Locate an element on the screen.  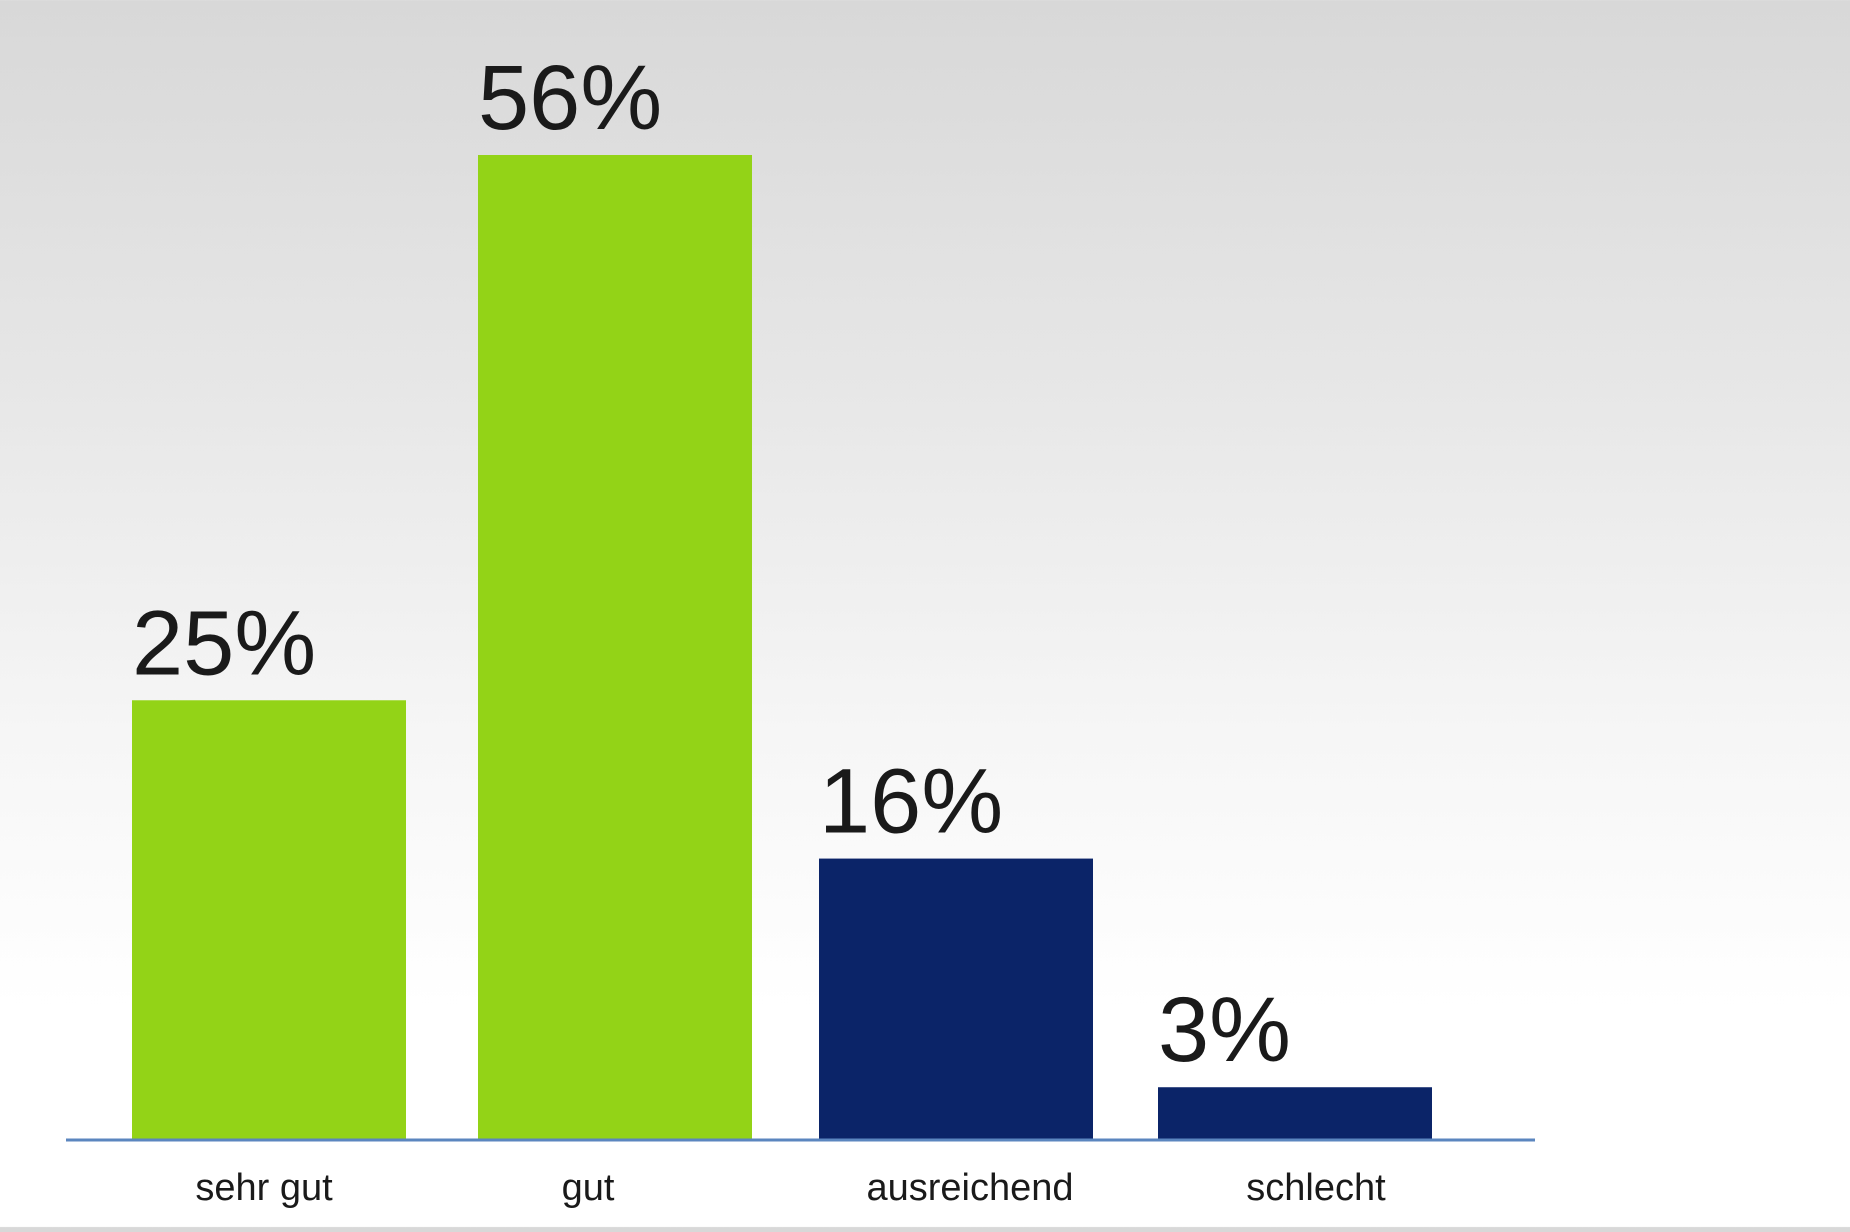
value-label-schlecht: 3% is located at coordinates (1224, 1030).